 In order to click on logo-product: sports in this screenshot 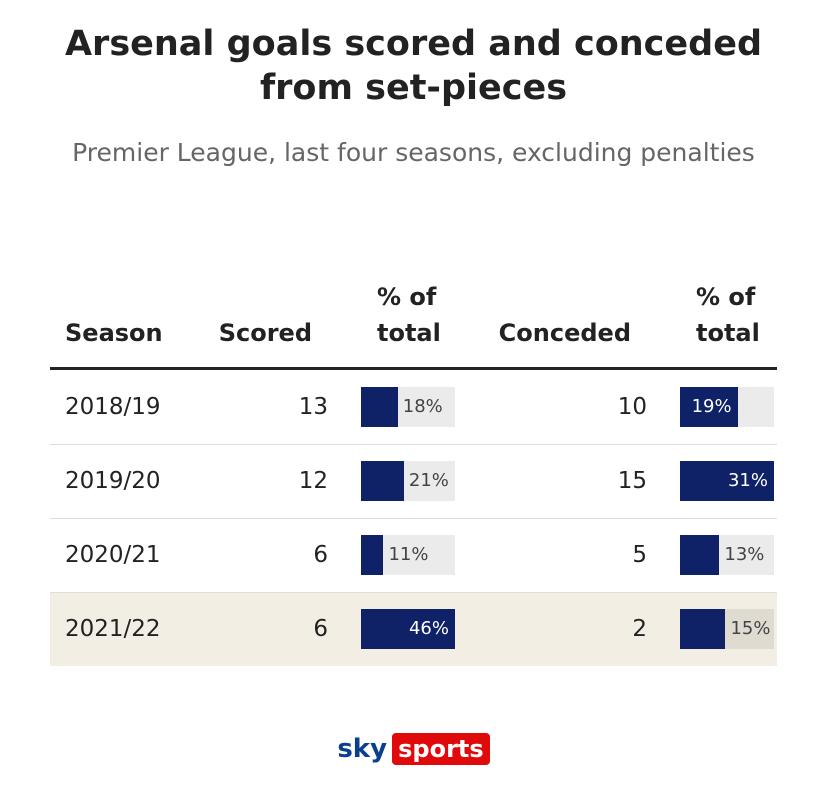, I will do `click(441, 749)`.